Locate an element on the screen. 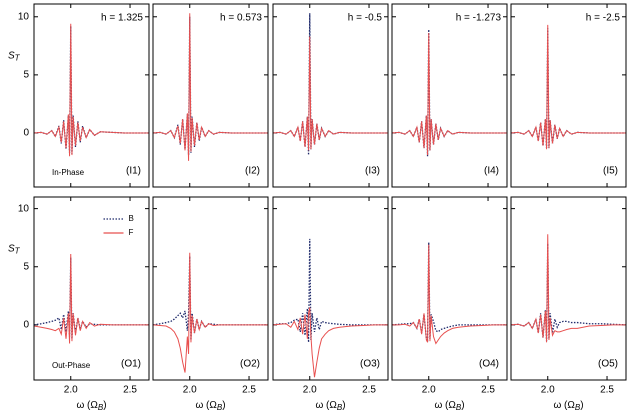  annotation: h = 0.573 is located at coordinates (241, 18).